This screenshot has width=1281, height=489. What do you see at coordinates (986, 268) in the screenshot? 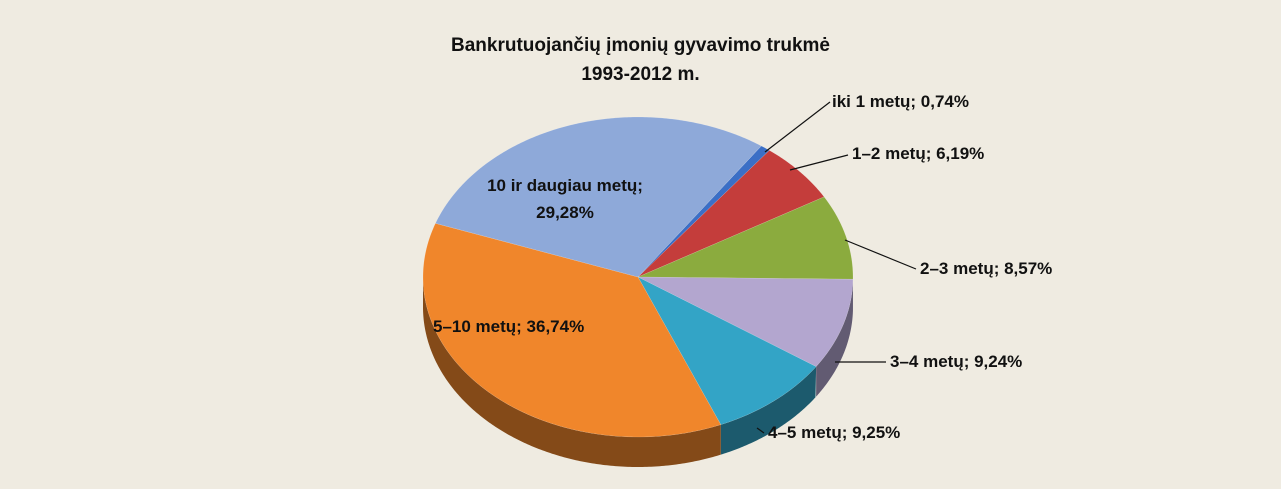
I see `data-label: 2–3 metų; 8,57%` at bounding box center [986, 268].